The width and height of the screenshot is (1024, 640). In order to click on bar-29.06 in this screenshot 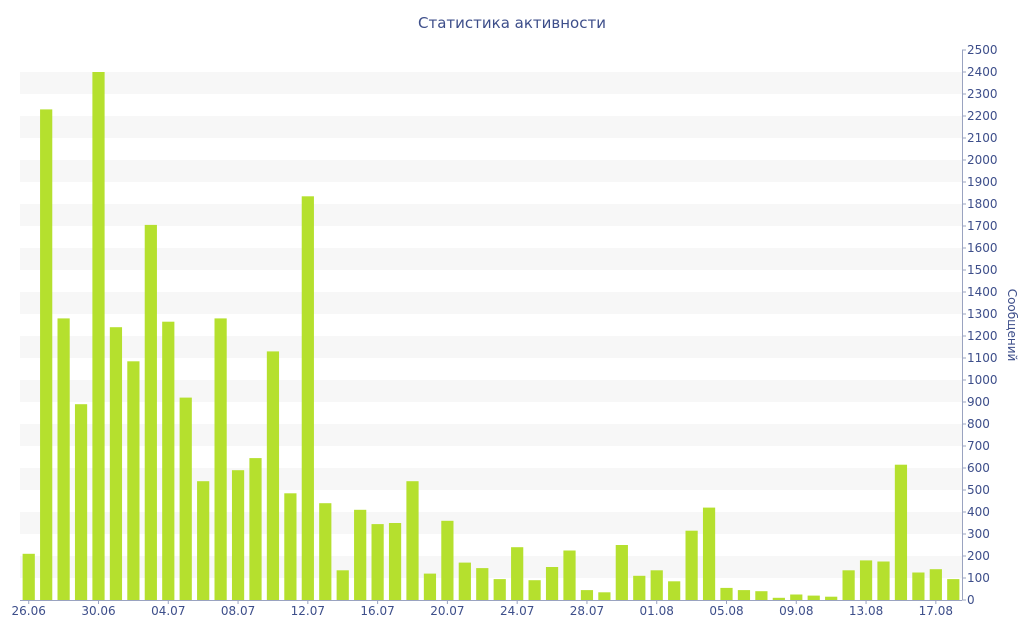, I will do `click(81, 502)`.